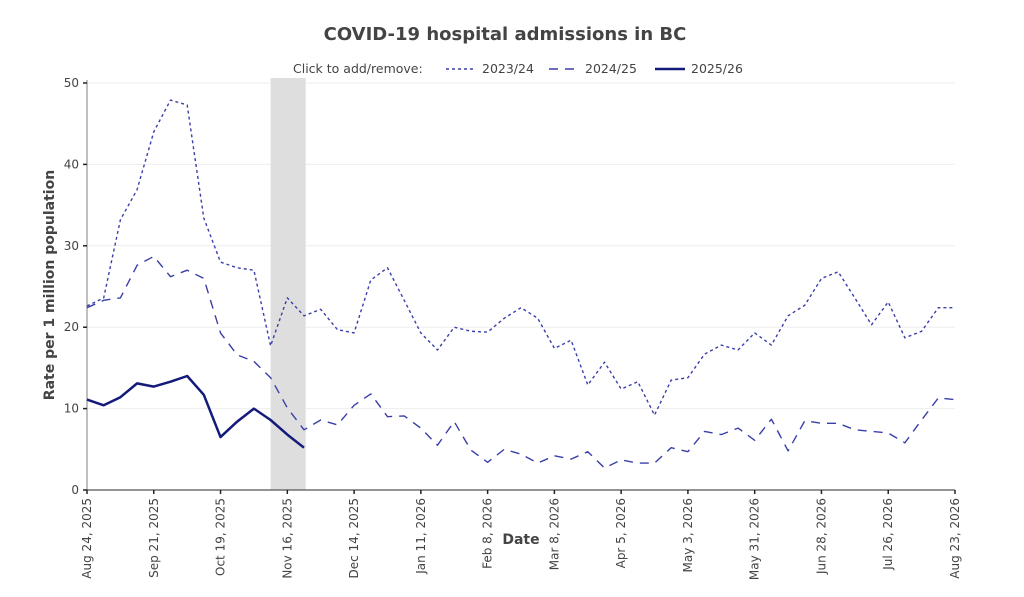  Describe the element at coordinates (717, 68) in the screenshot. I see `legend-label: 2025/26` at that location.